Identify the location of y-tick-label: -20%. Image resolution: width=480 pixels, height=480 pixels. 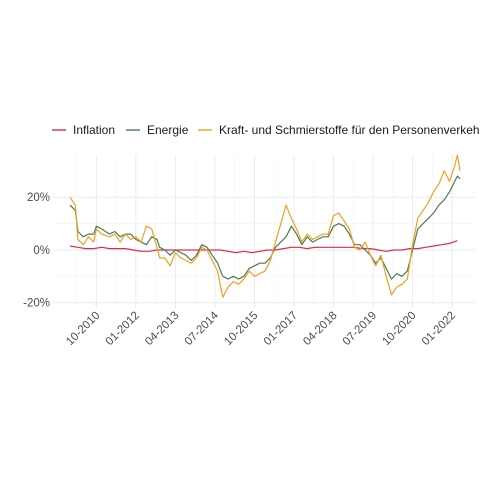
(36, 304).